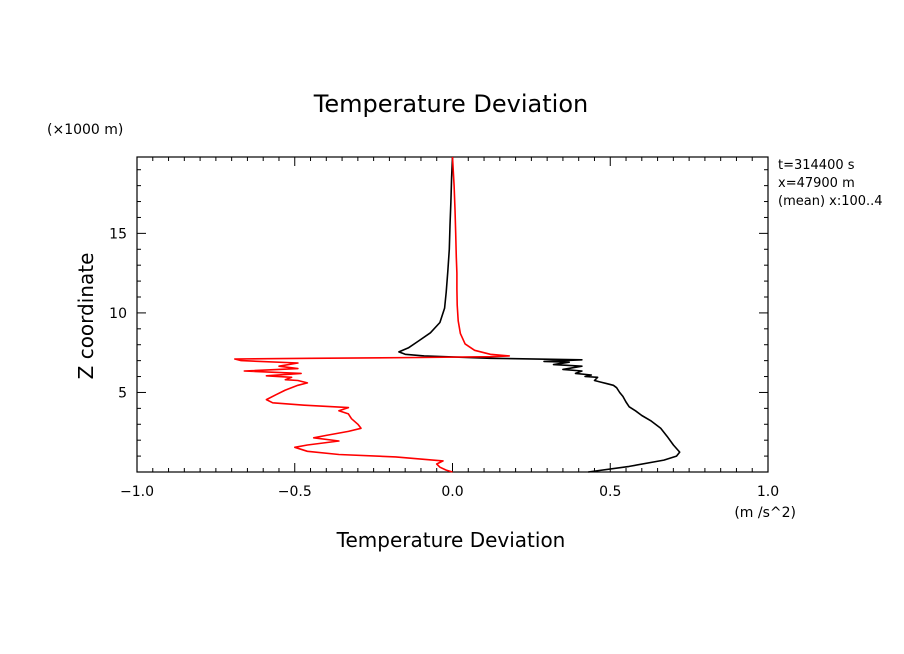  What do you see at coordinates (452, 492) in the screenshot?
I see `x-tick-label: 0.0` at bounding box center [452, 492].